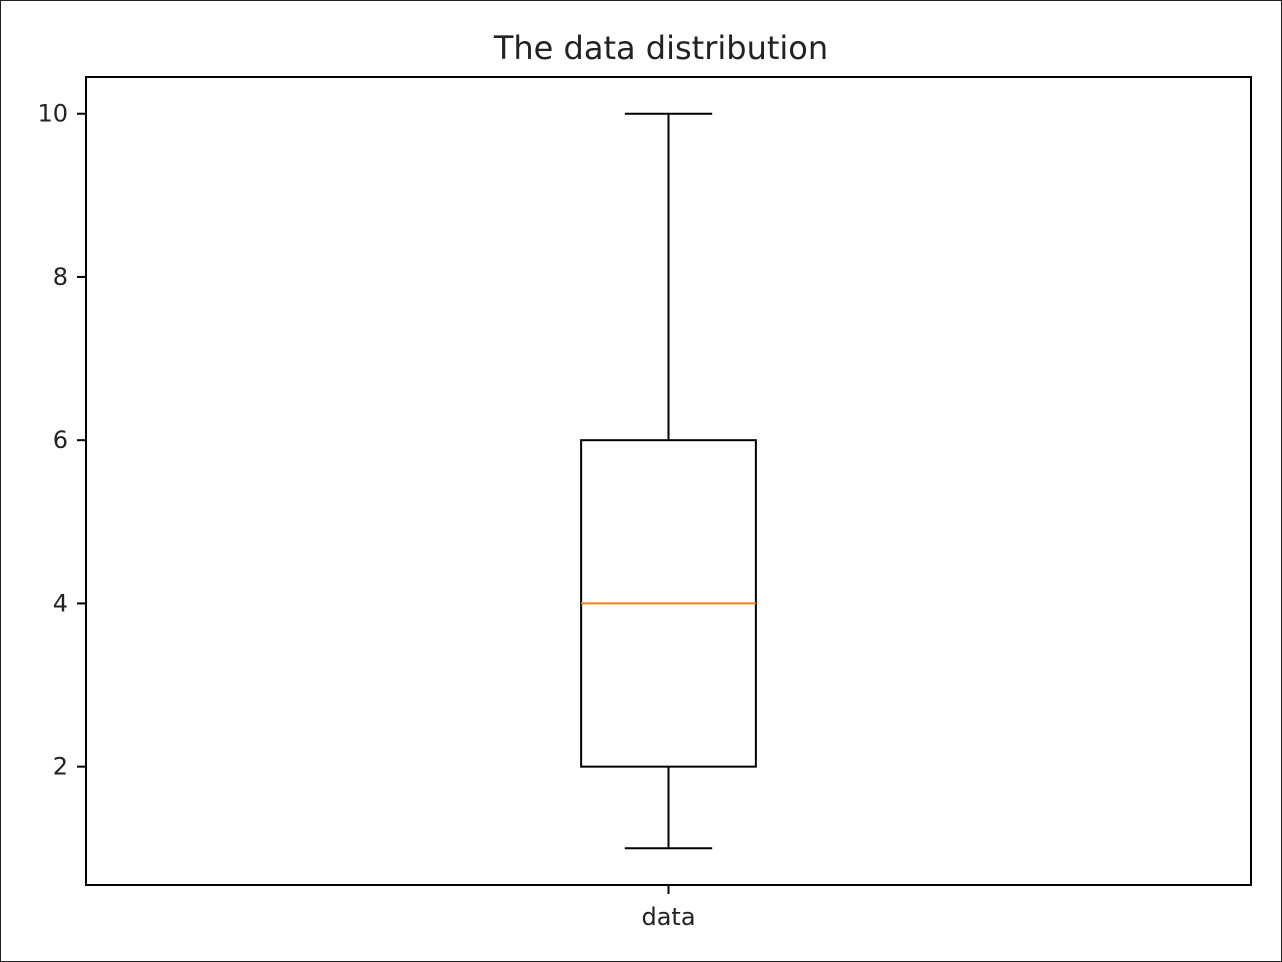  I want to click on y-tick-label: 2, so click(60, 767).